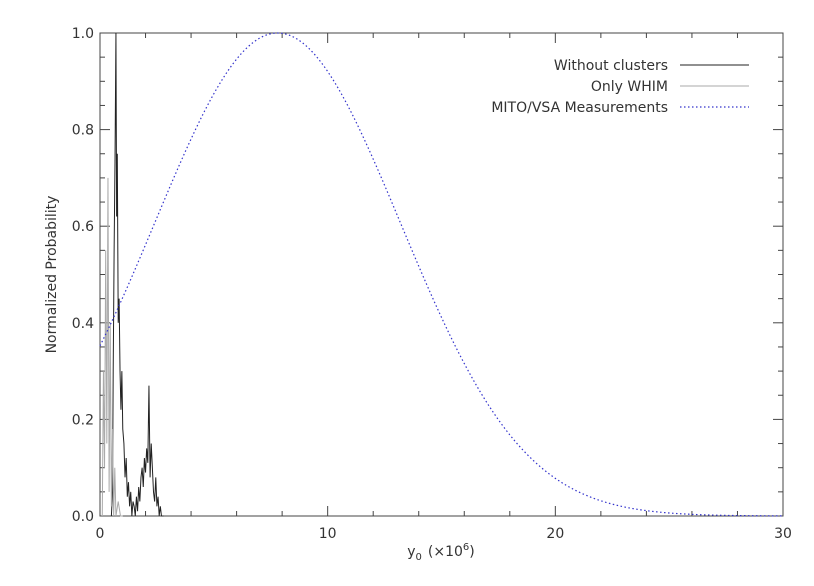 The image size is (814, 586). What do you see at coordinates (629, 87) in the screenshot?
I see `legend-label: Only WHIM` at bounding box center [629, 87].